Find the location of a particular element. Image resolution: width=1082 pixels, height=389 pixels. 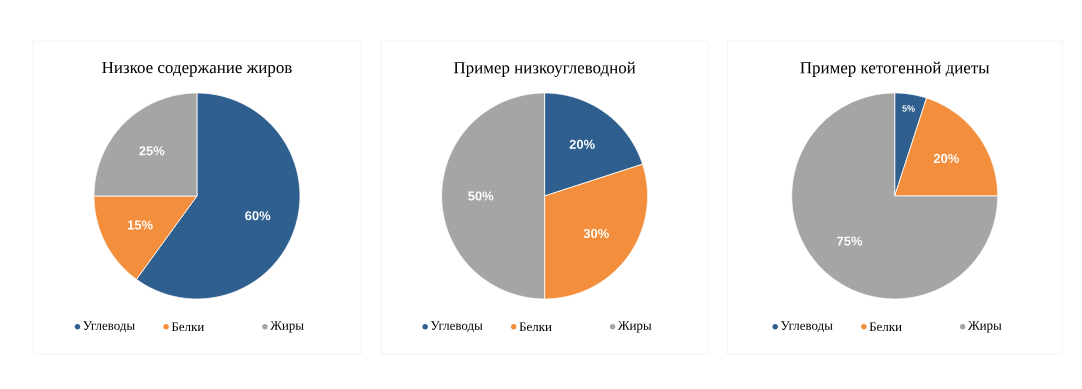

data-label: 15% is located at coordinates (140, 225).